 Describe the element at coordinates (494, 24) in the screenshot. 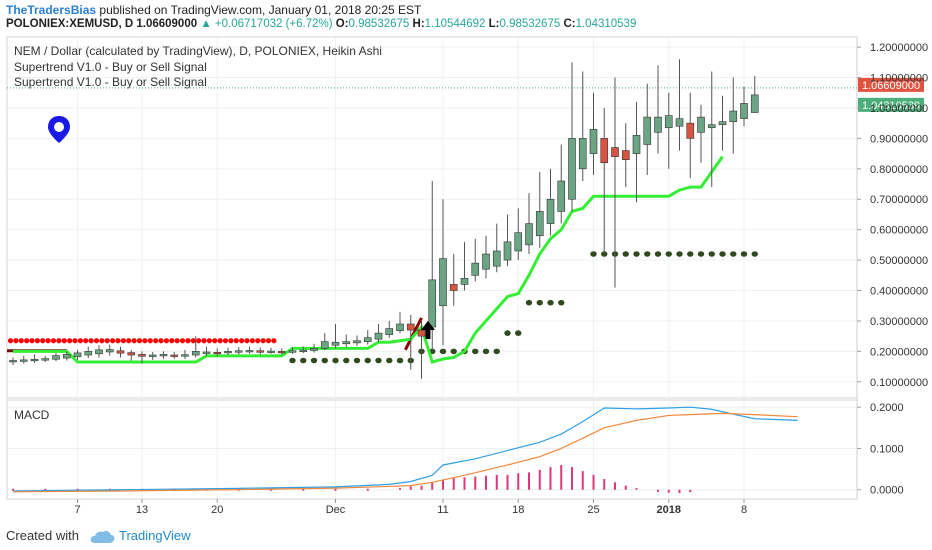

I see `low-label: L:` at that location.